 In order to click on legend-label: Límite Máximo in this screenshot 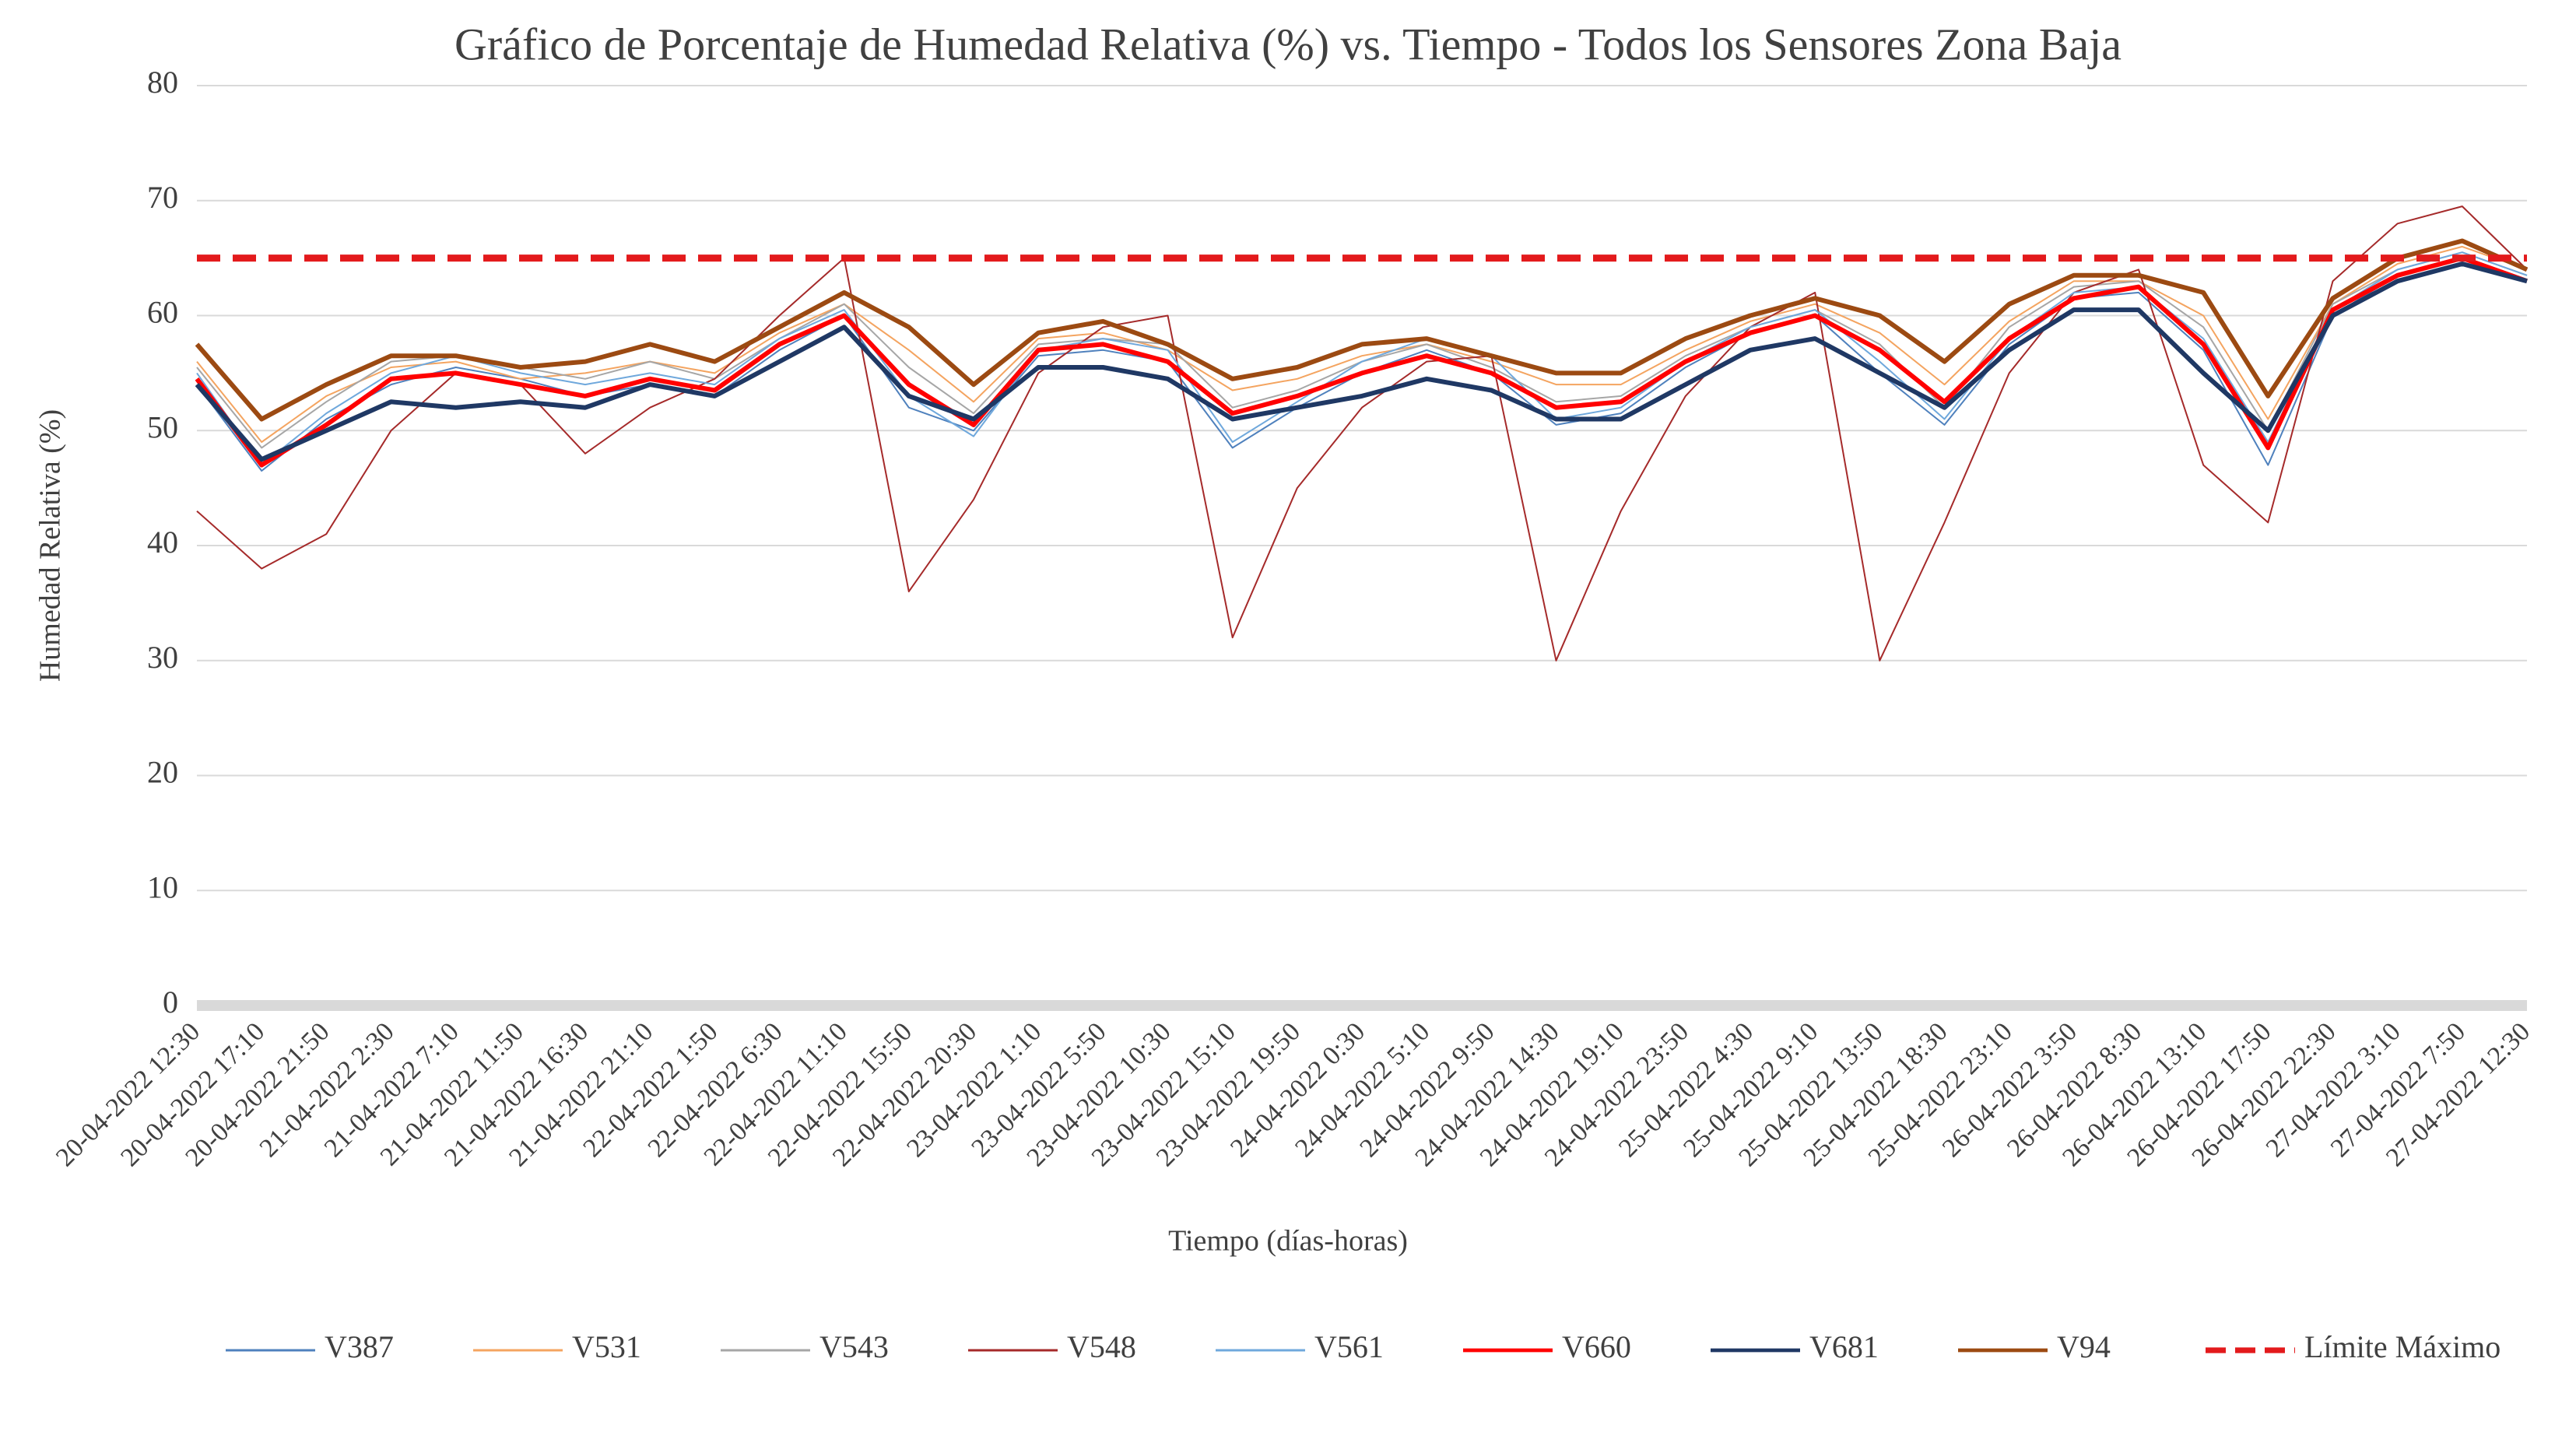, I will do `click(2403, 1347)`.